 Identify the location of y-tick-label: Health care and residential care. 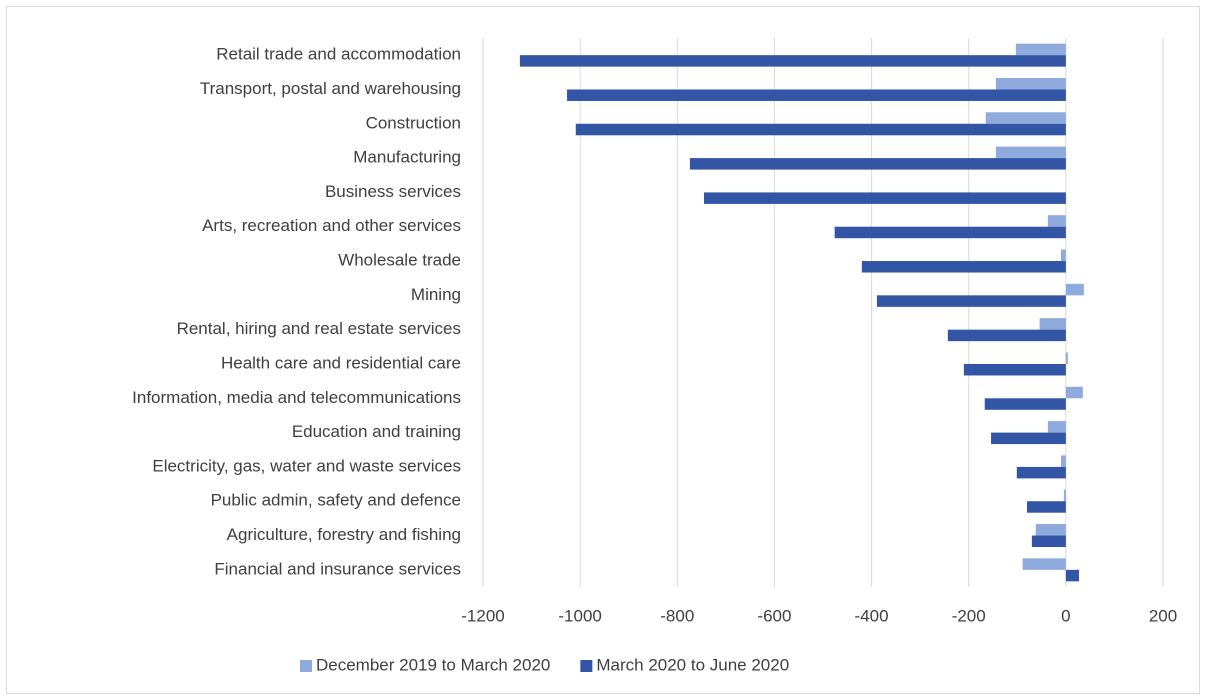
(341, 362).